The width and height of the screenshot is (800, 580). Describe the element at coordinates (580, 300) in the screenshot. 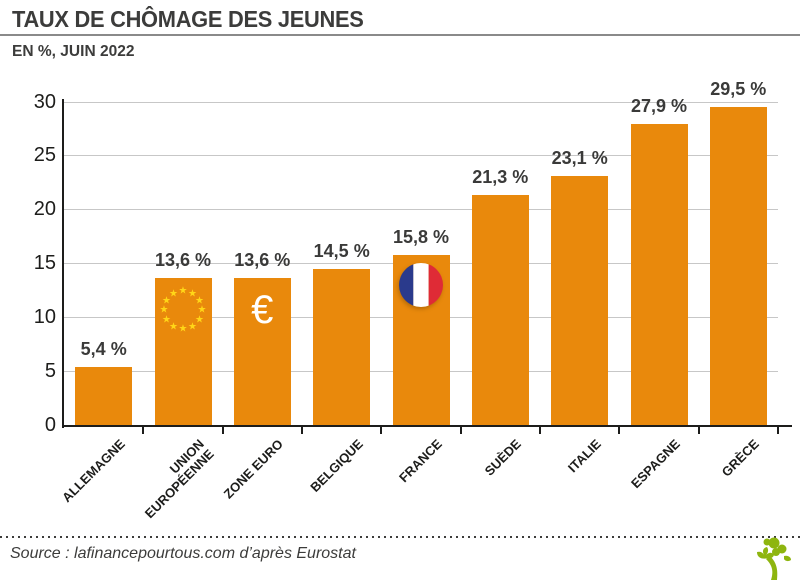

I see `bar-italie` at that location.